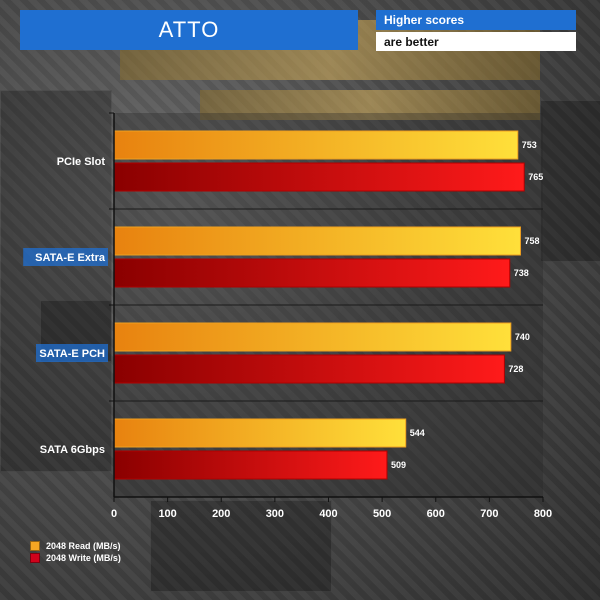  Describe the element at coordinates (221, 514) in the screenshot. I see `x-tick-label: 200` at that location.